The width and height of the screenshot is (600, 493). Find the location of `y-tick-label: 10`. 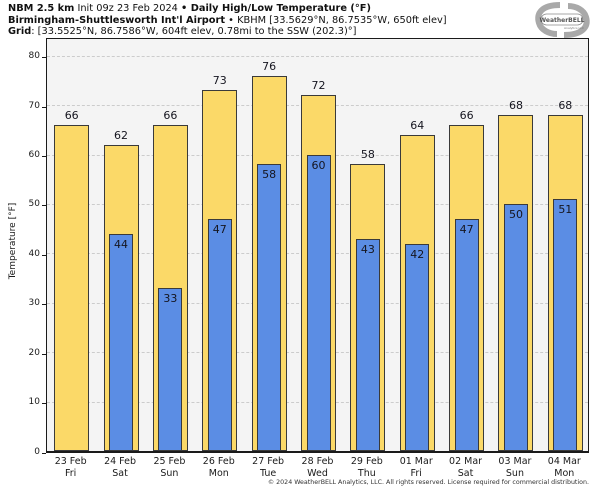

y-tick-label: 10 is located at coordinates (34, 402).